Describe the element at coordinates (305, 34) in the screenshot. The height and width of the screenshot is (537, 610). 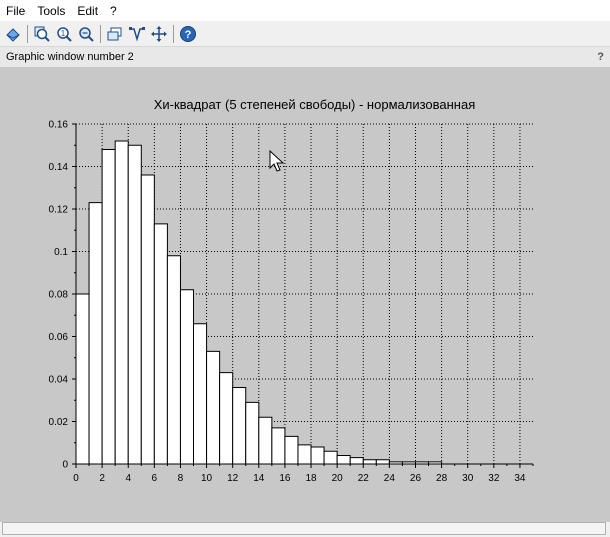
I see `toolbar: 1` at that location.